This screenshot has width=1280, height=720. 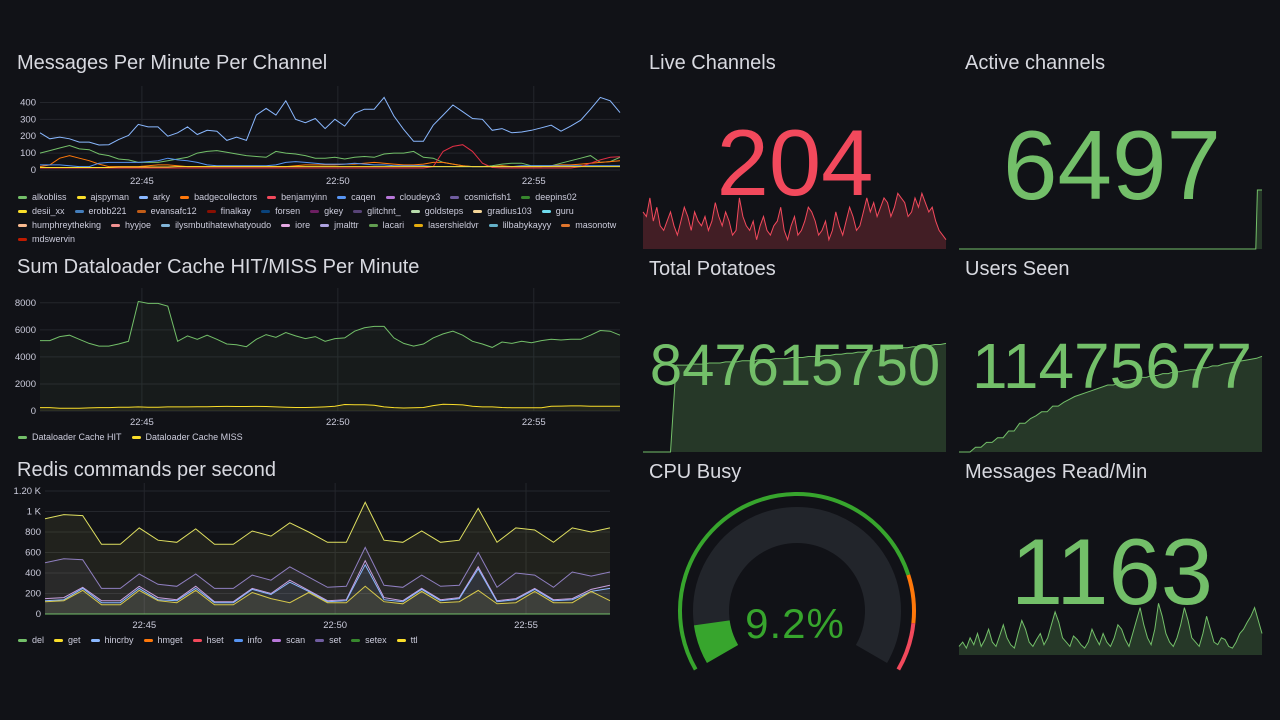 I want to click on legend-label: setex, so click(x=376, y=640).